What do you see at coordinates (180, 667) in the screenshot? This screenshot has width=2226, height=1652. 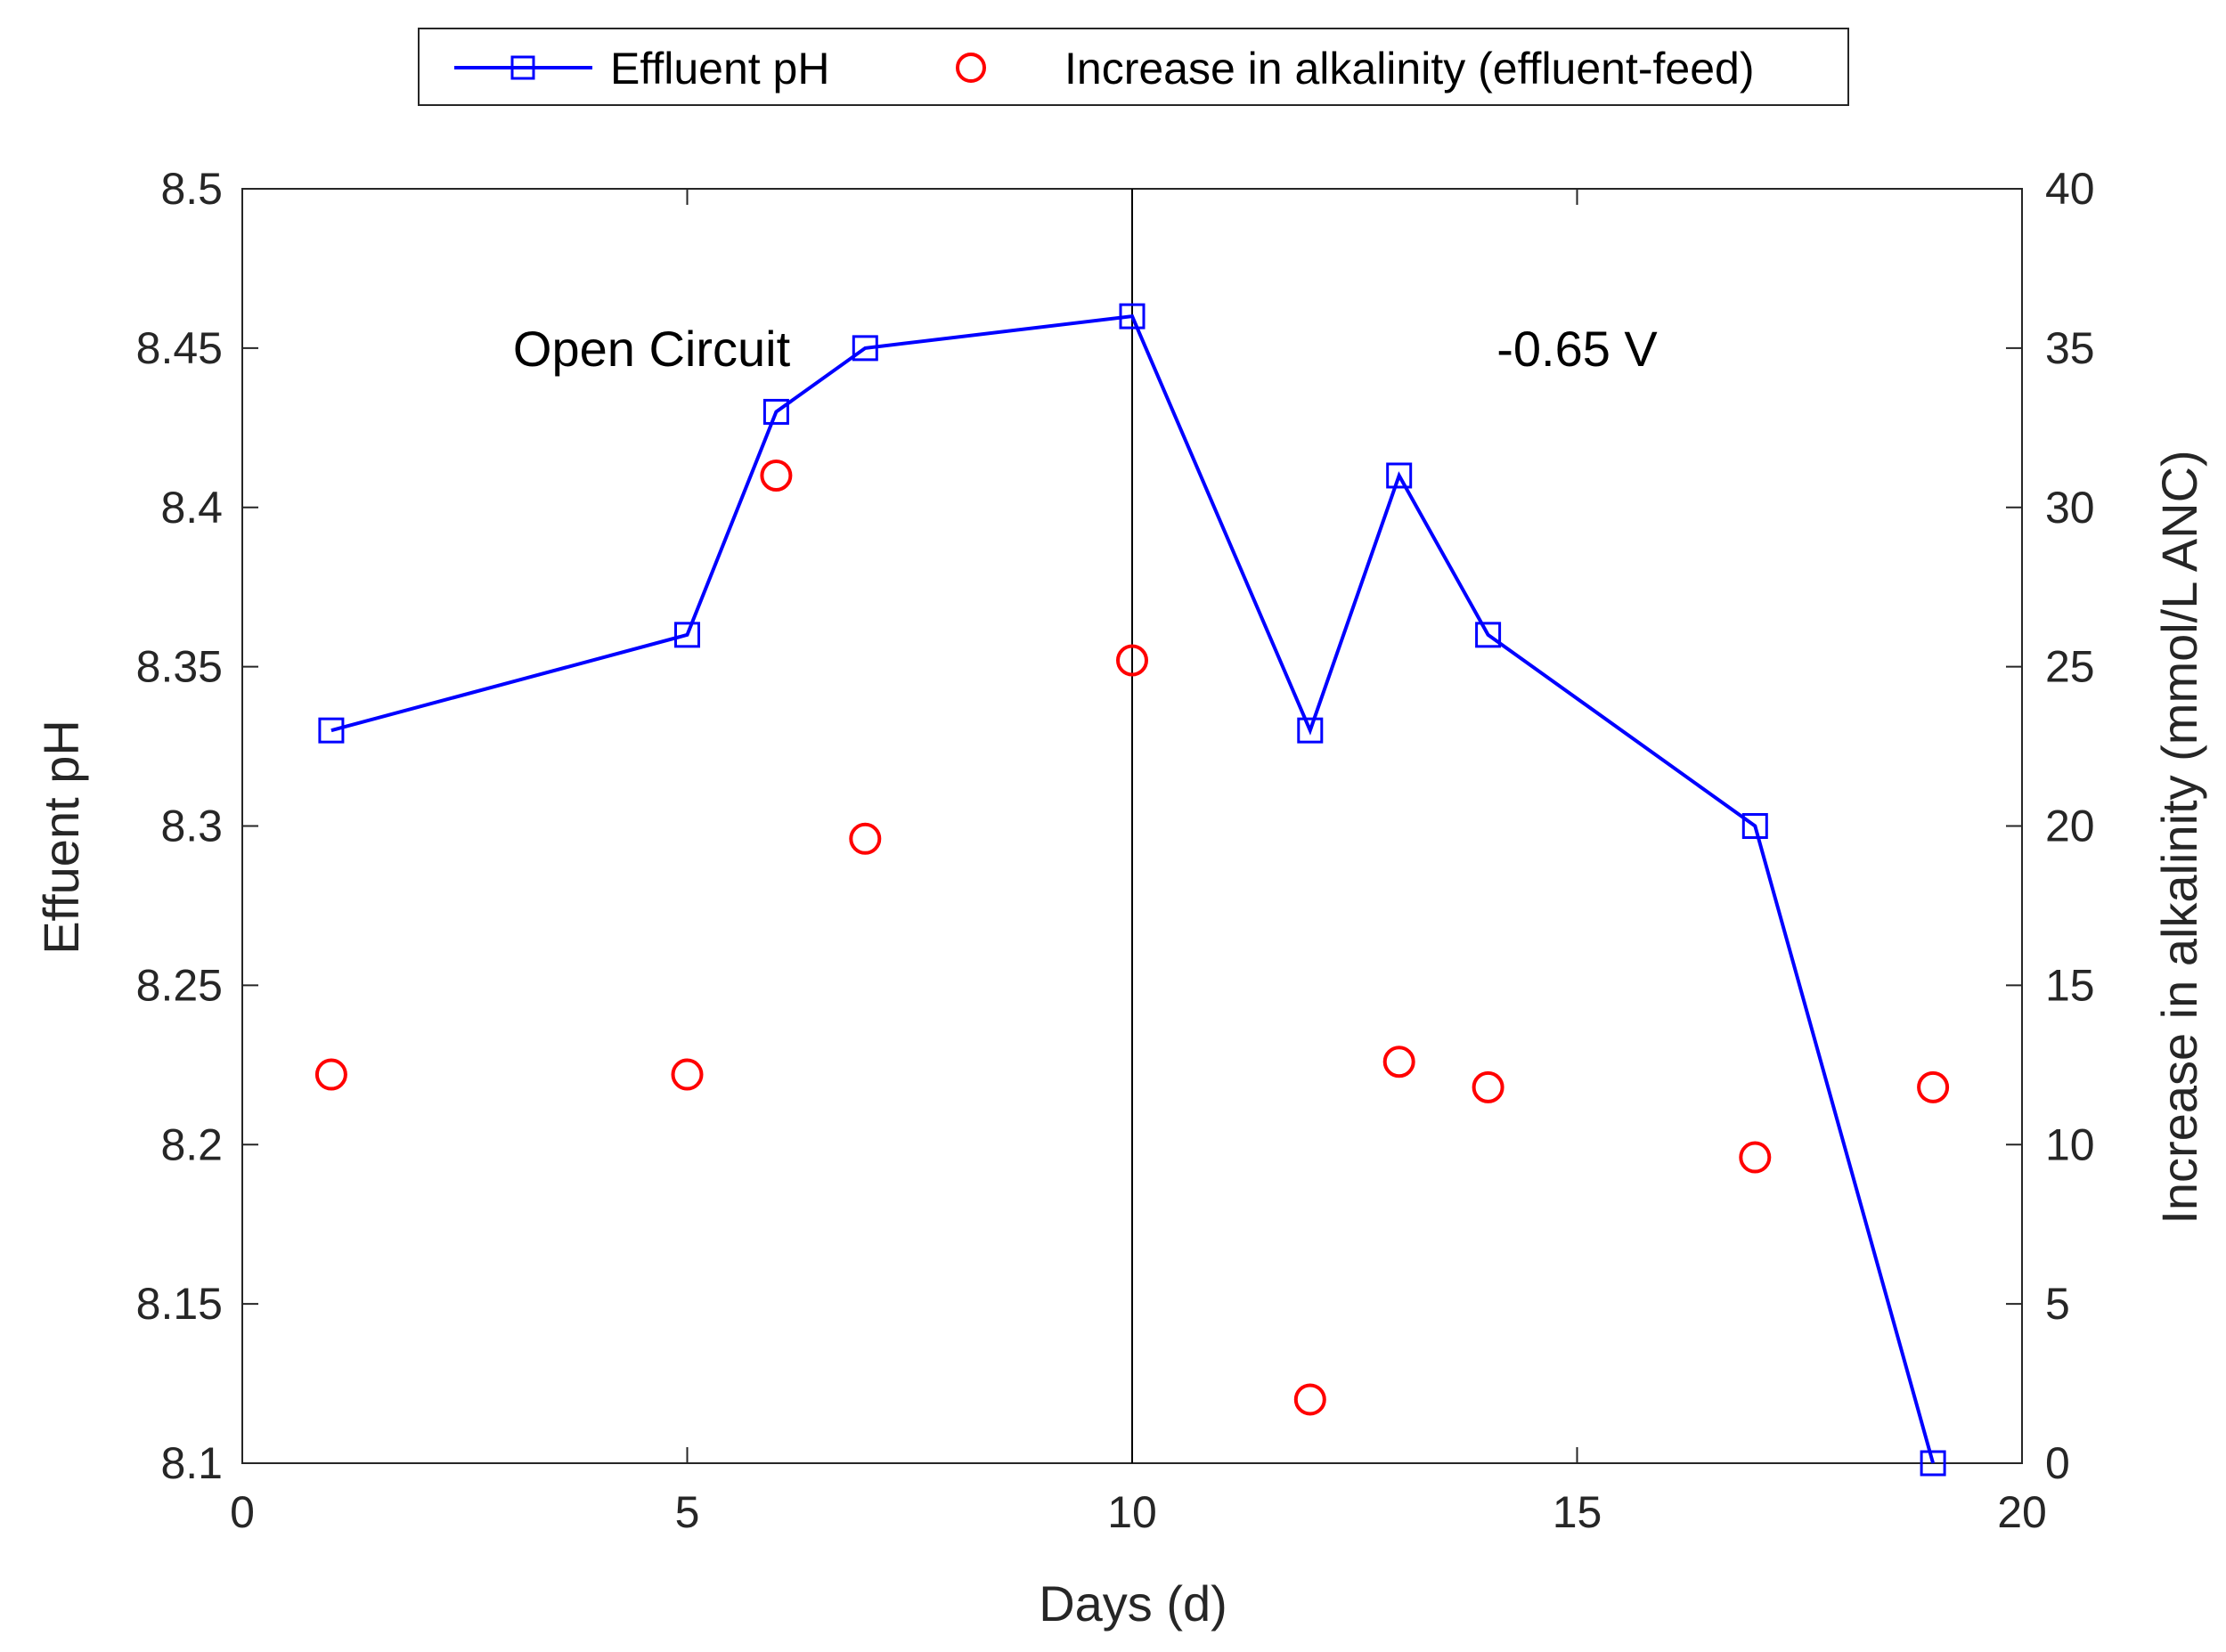 I see `y-left-tick-label: 8.35` at bounding box center [180, 667].